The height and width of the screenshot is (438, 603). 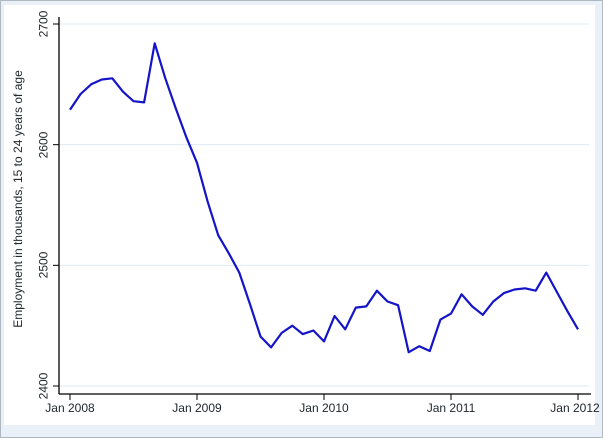 What do you see at coordinates (324, 408) in the screenshot?
I see `x-tick-label-jan2010: Jan 2010` at bounding box center [324, 408].